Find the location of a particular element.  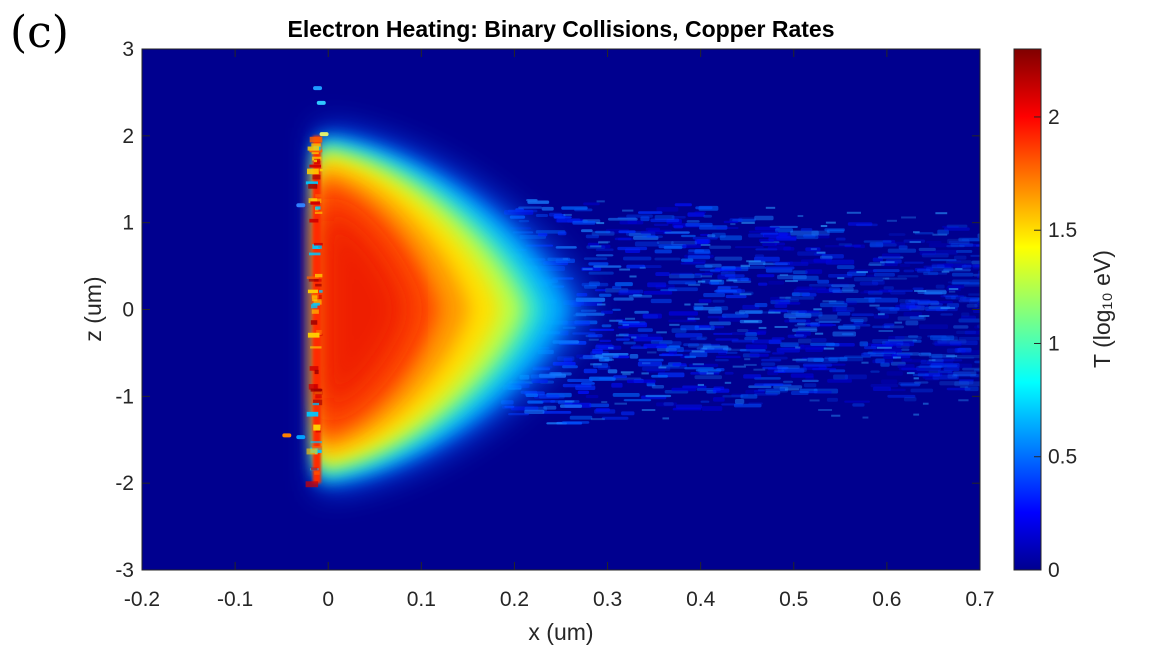

y-tick-label: 3 is located at coordinates (128, 49).